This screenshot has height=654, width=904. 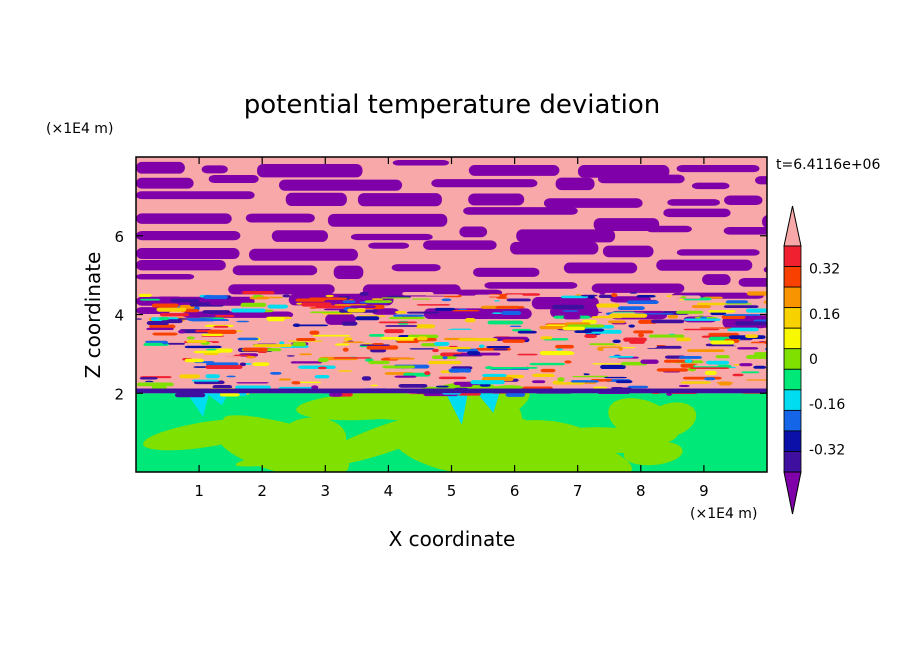 What do you see at coordinates (119, 237) in the screenshot?
I see `y-tick-label: 6` at bounding box center [119, 237].